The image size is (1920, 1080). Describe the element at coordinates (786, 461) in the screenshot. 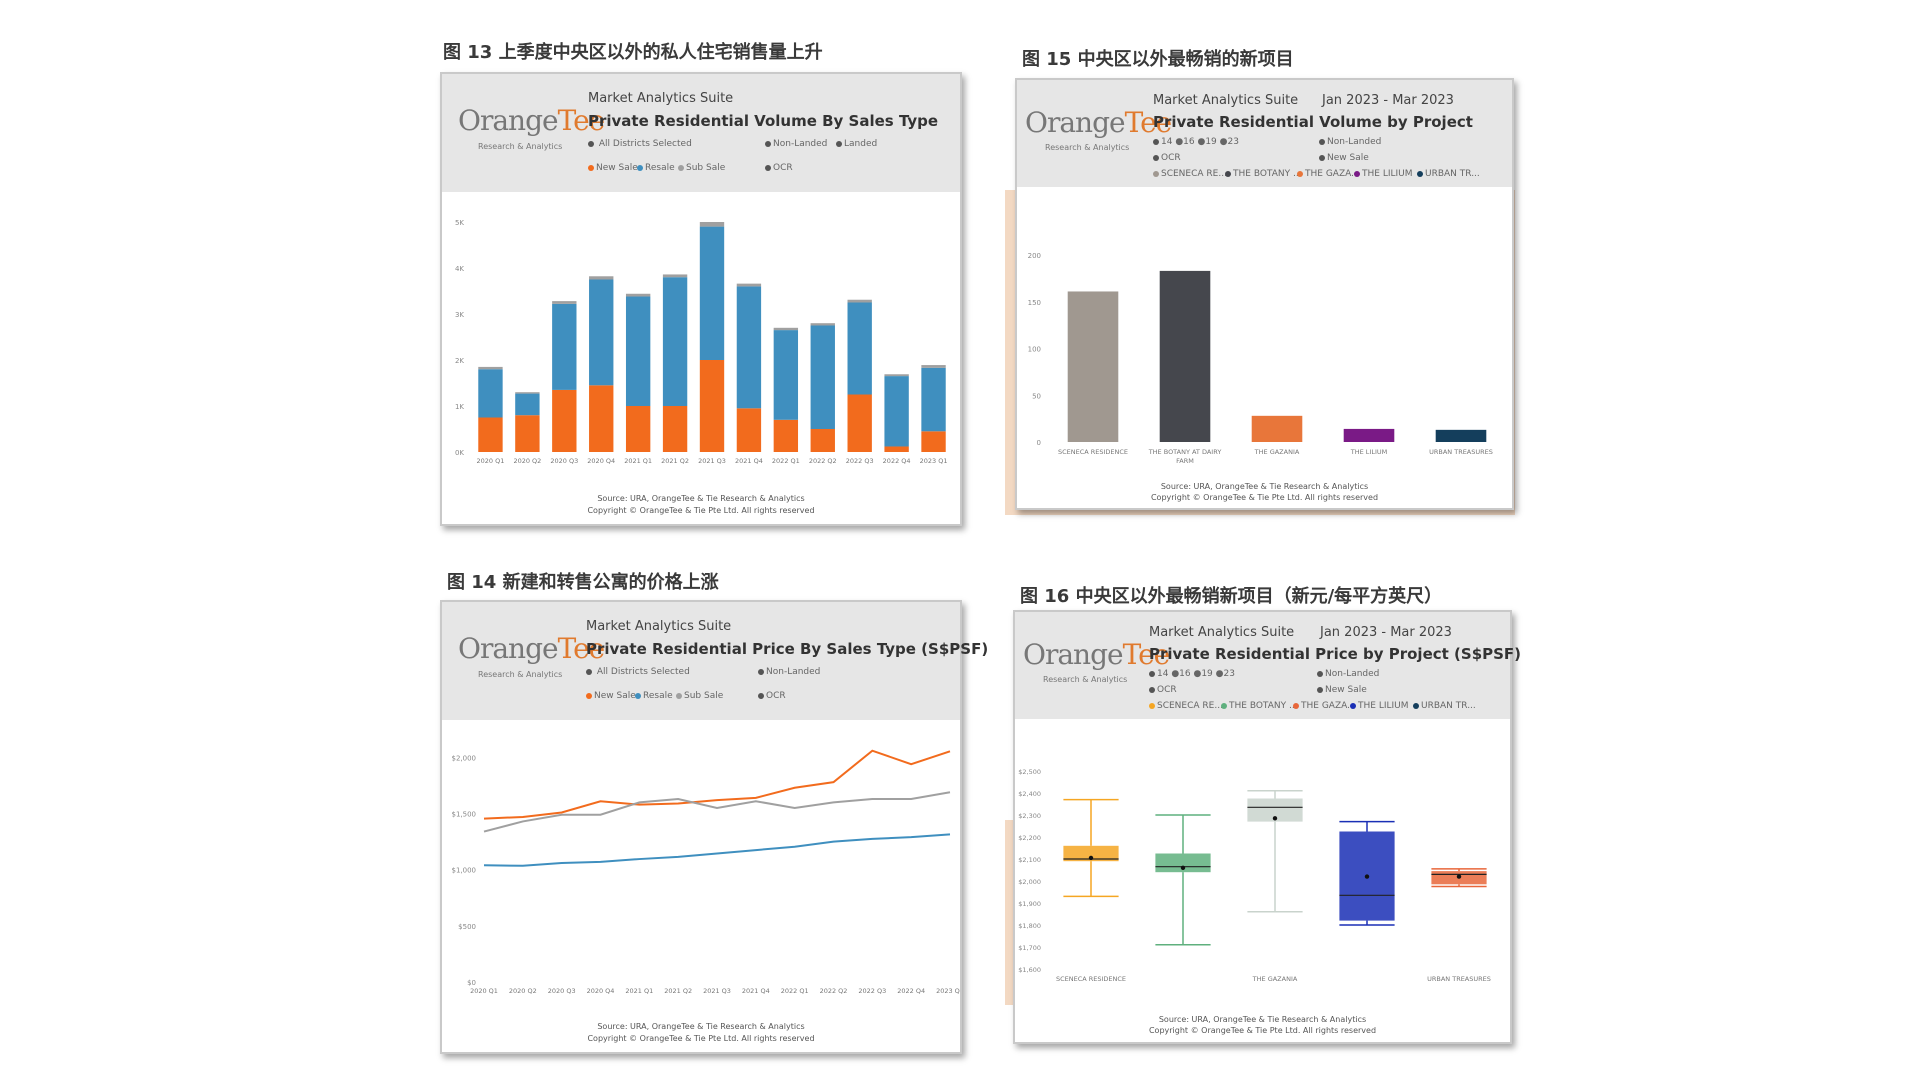

I see `x-tick-label: 2022 Q1` at that location.